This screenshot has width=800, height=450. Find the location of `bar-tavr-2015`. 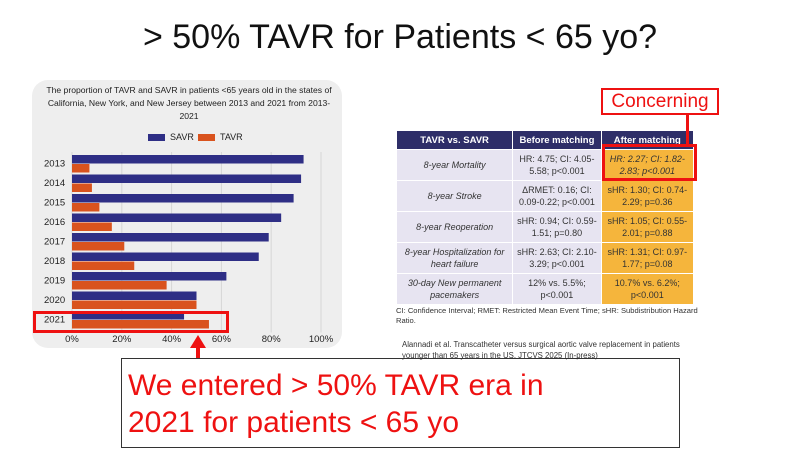

bar-tavr-2015 is located at coordinates (86, 207).